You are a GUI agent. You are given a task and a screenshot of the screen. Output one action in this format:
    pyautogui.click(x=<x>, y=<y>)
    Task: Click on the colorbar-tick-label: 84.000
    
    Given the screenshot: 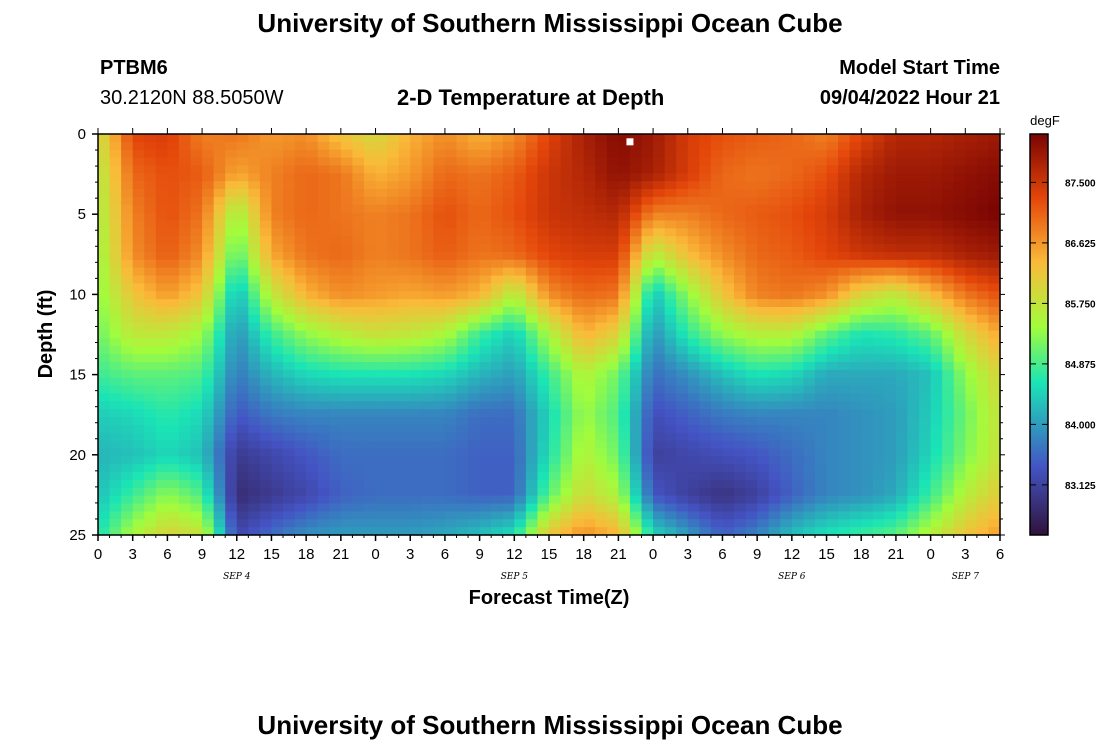 What is the action you would take?
    pyautogui.click(x=1080, y=425)
    